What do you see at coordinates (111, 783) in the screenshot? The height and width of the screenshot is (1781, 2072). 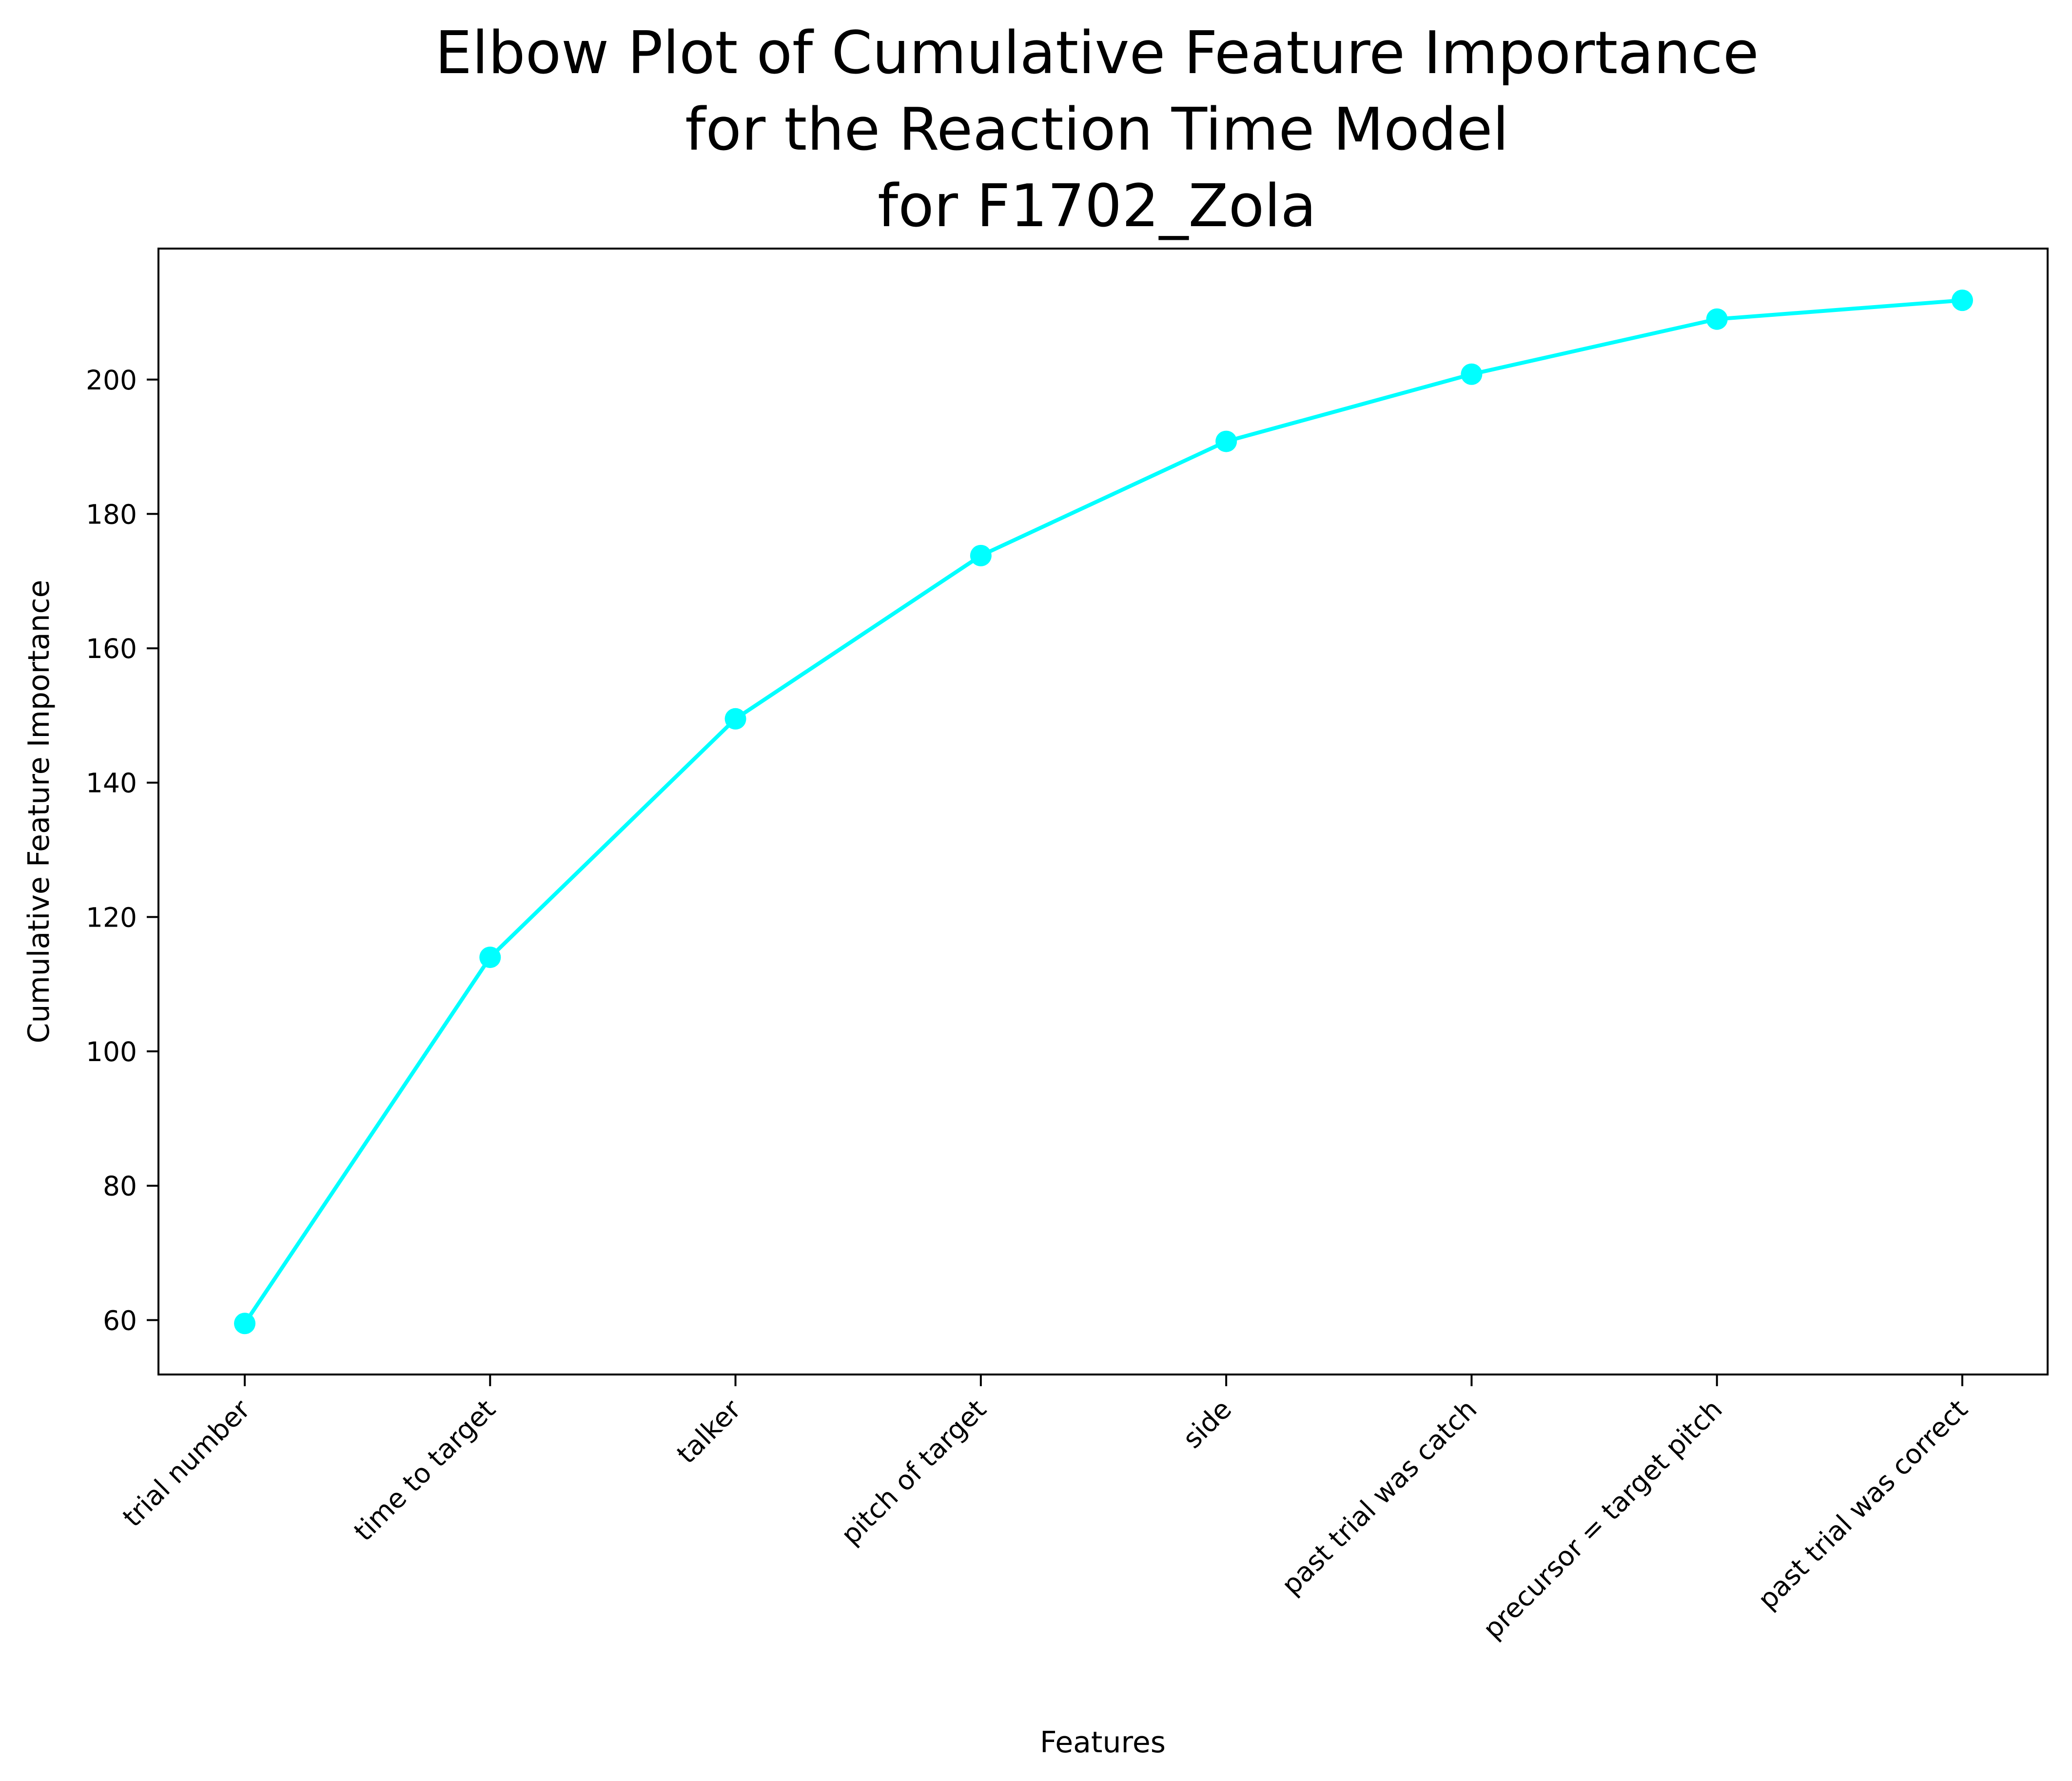 I see `y-tick-label: 140` at bounding box center [111, 783].